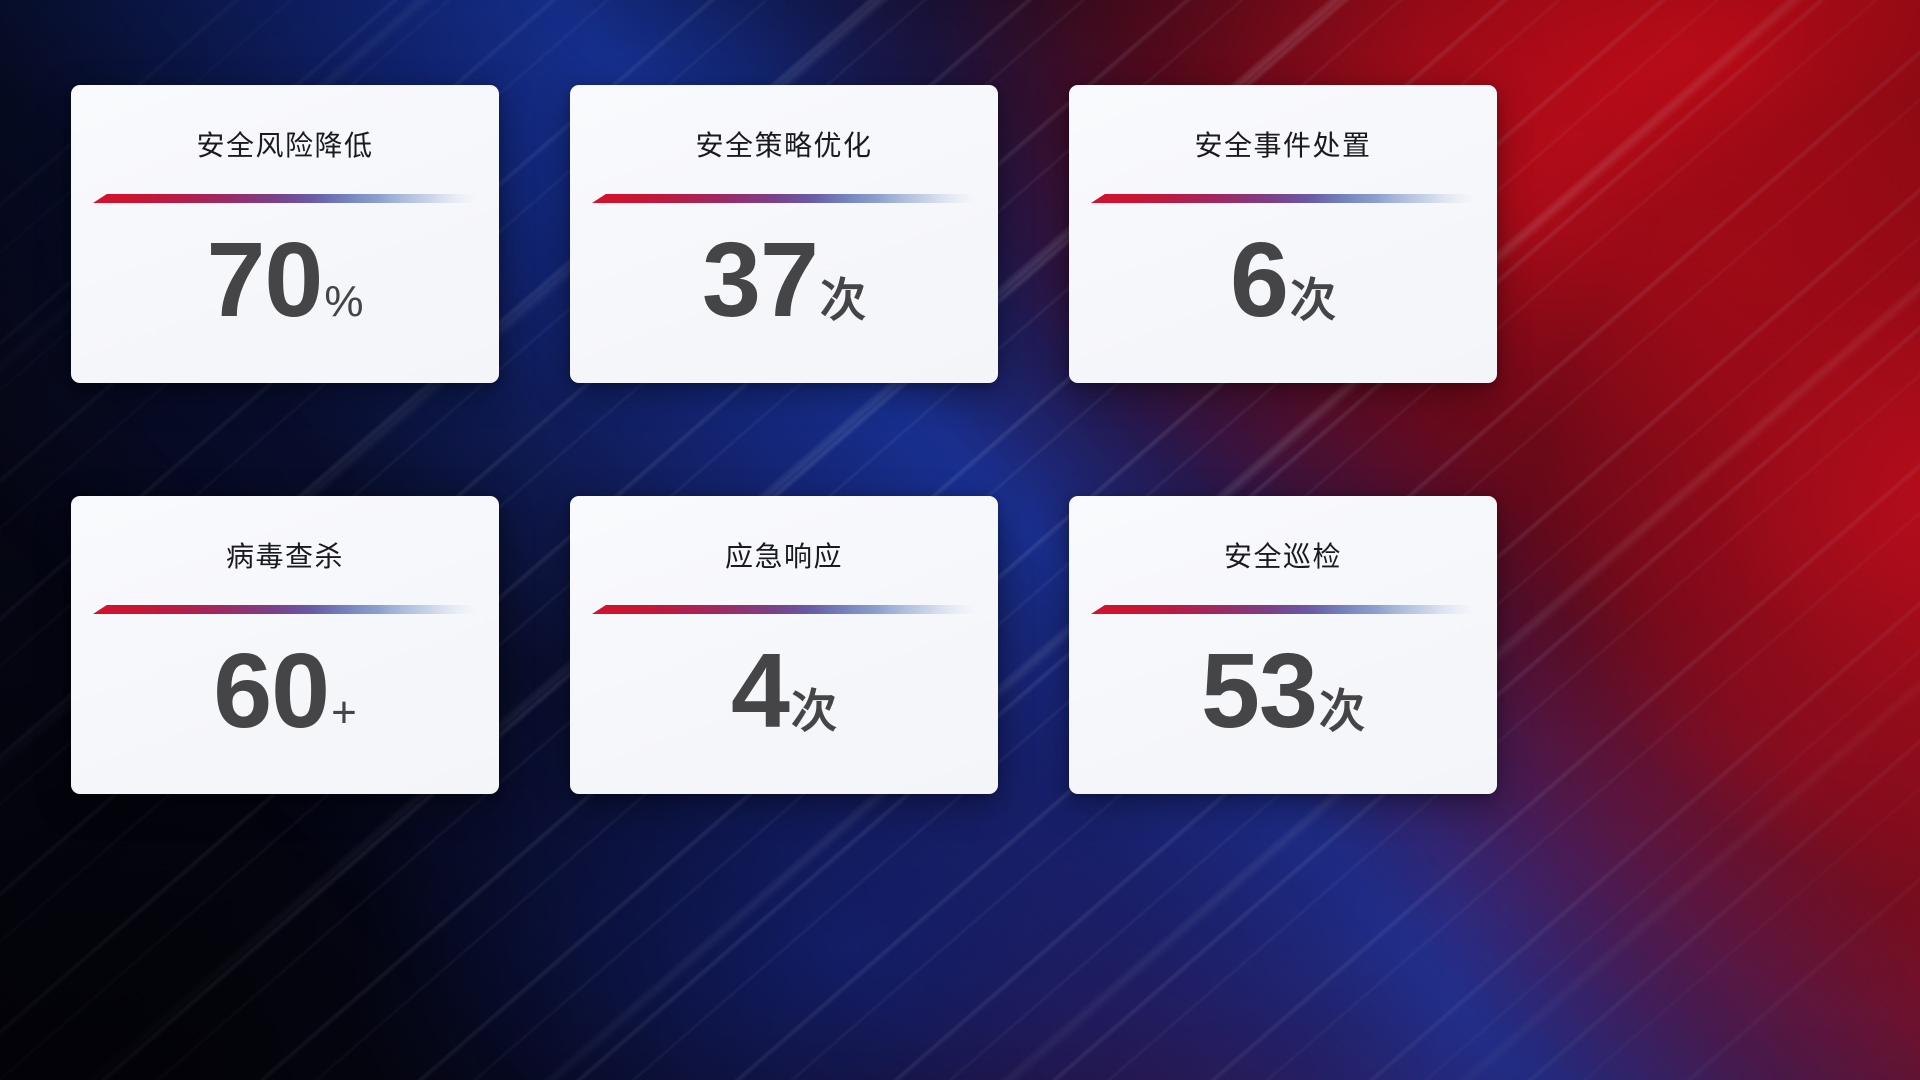  What do you see at coordinates (1259, 280) in the screenshot?
I see `stat-card-number: 6` at bounding box center [1259, 280].